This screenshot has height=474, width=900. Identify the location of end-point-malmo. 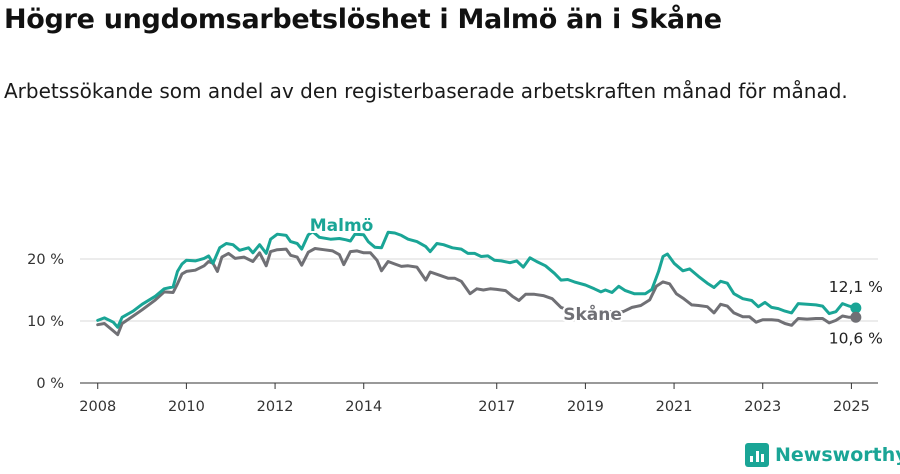
(856, 308).